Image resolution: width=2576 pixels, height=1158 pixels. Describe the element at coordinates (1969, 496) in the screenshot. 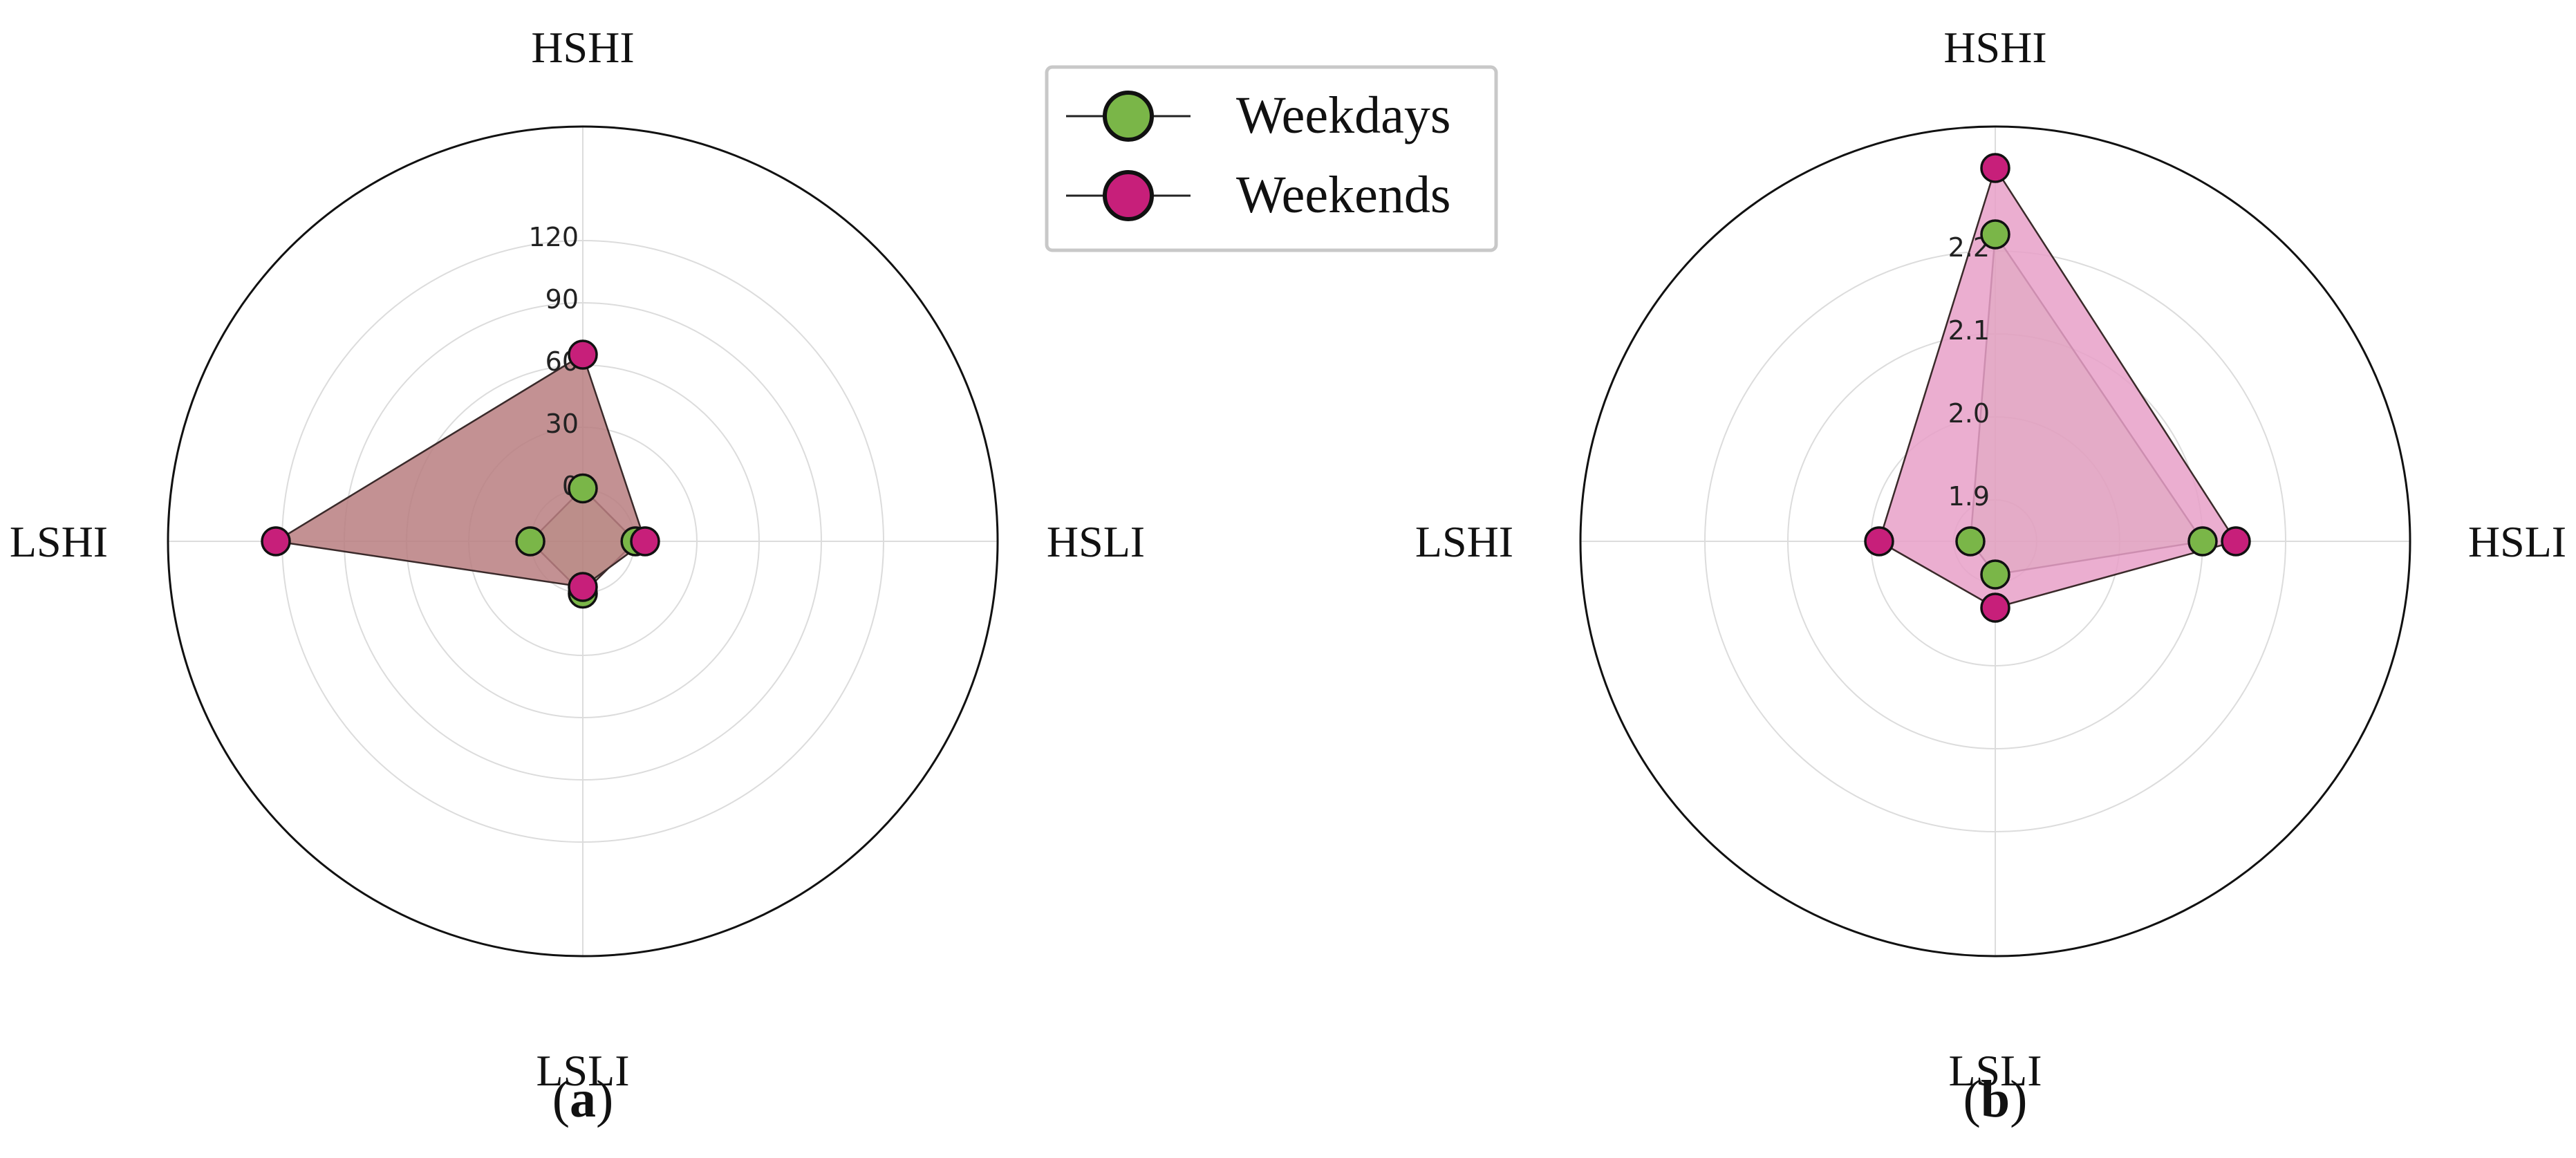

I see `radial-tick-label: 1.9` at that location.